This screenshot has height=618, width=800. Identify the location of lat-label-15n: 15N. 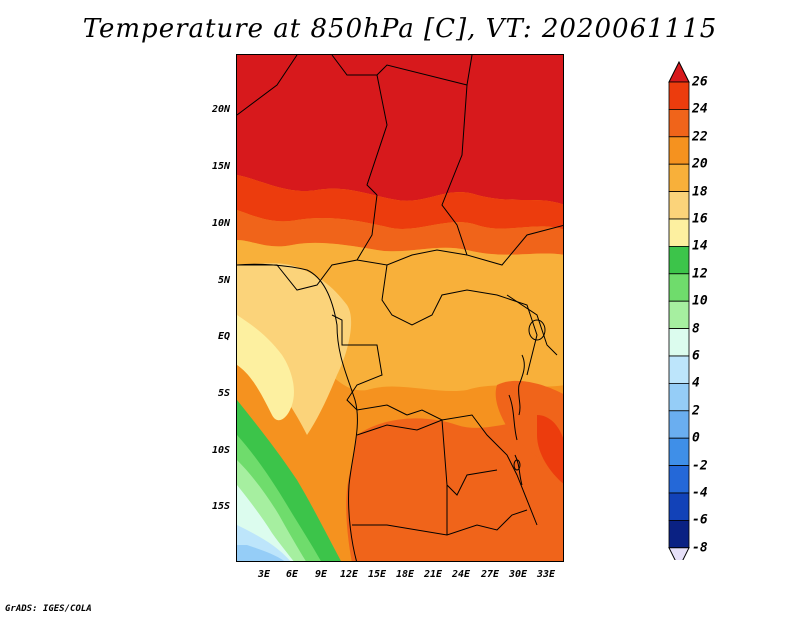
(220, 166).